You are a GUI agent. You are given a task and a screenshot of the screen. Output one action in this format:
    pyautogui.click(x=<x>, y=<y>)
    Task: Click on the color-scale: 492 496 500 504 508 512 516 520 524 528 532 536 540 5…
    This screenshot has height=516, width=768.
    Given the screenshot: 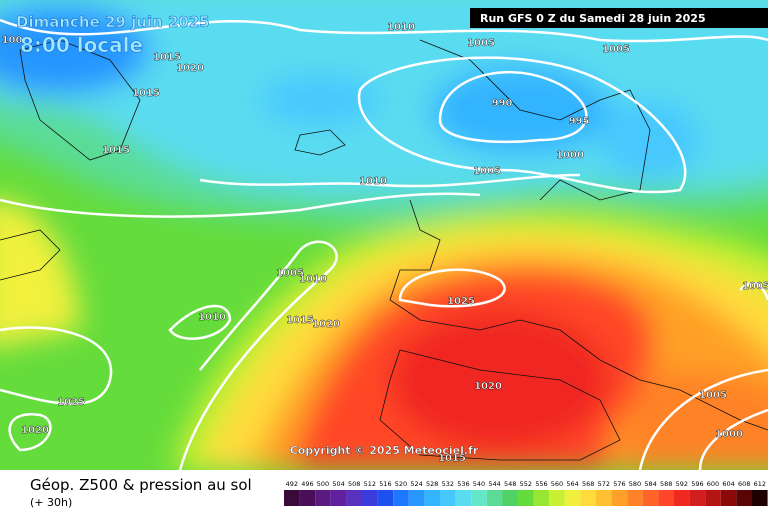 What is the action you would take?
    pyautogui.click(x=526, y=493)
    